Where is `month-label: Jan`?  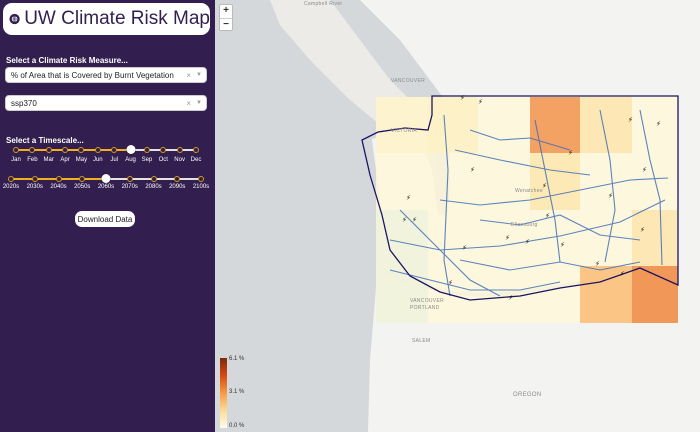 month-label: Jan is located at coordinates (16, 160).